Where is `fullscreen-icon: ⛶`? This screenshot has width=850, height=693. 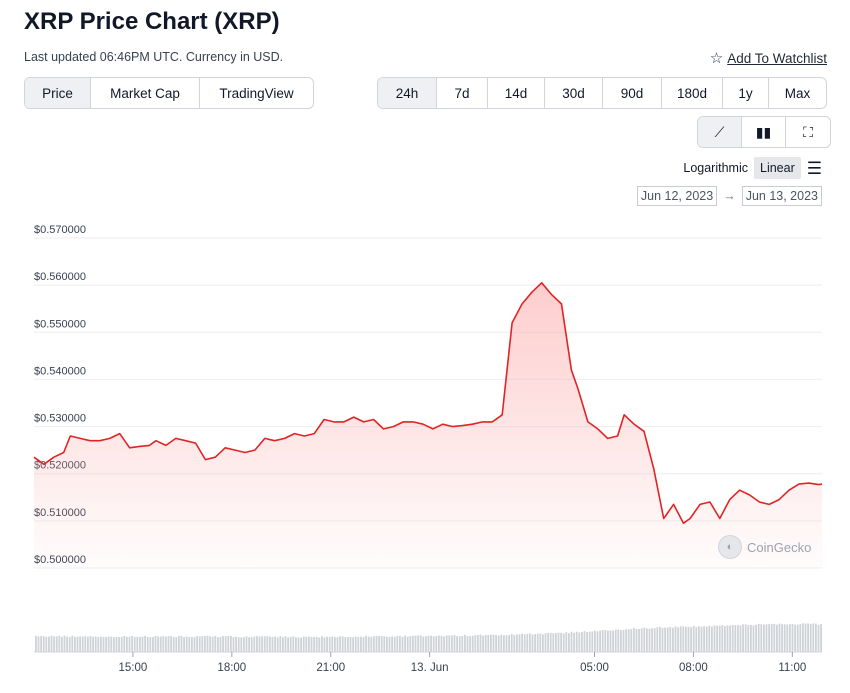
fullscreen-icon: ⛶ is located at coordinates (808, 131).